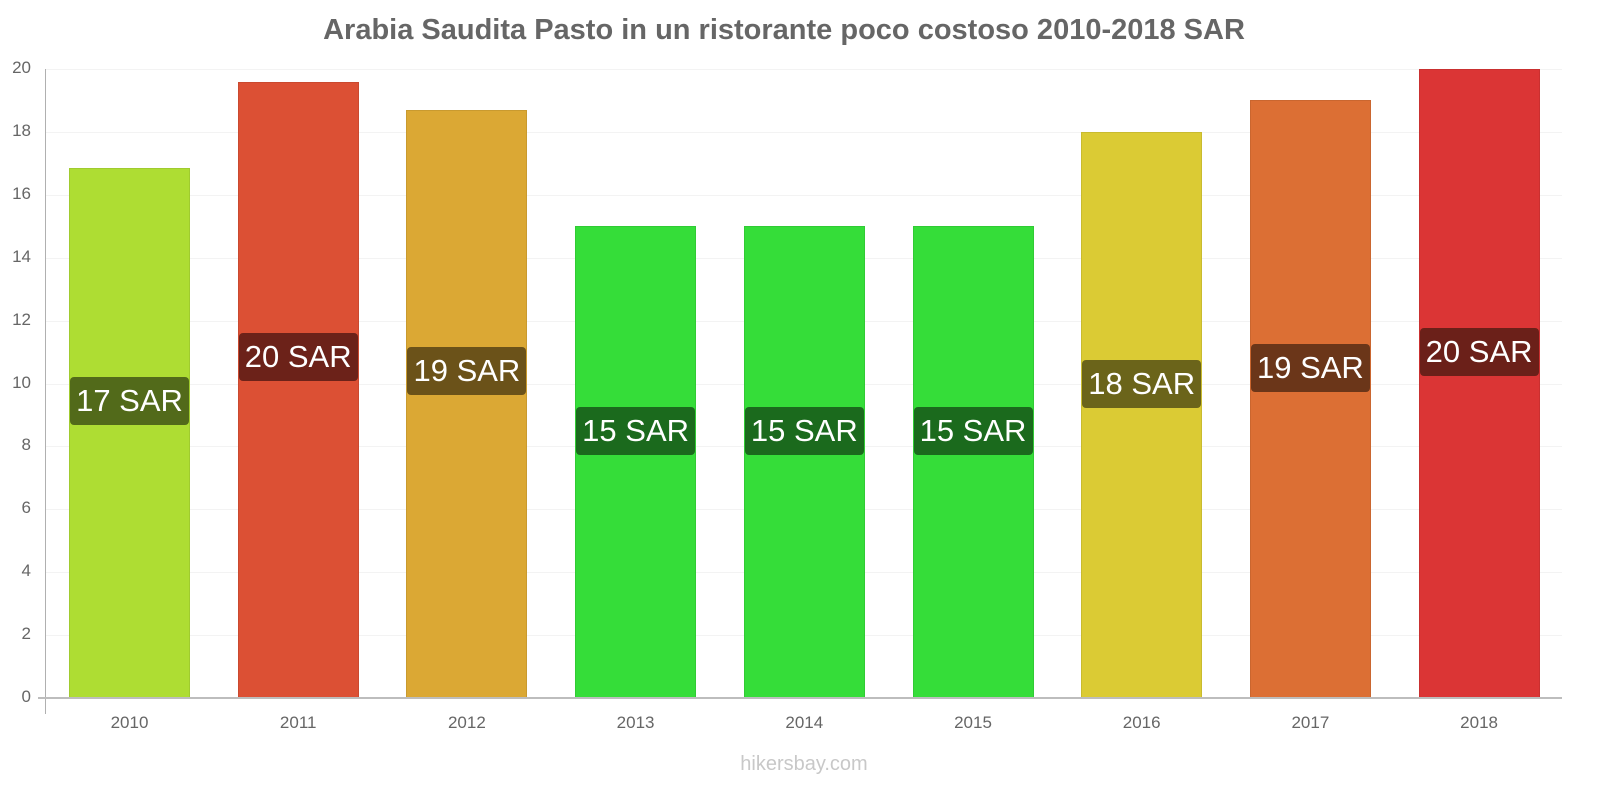 The width and height of the screenshot is (1600, 800). What do you see at coordinates (1310, 722) in the screenshot?
I see `x-tick-label: 2017` at bounding box center [1310, 722].